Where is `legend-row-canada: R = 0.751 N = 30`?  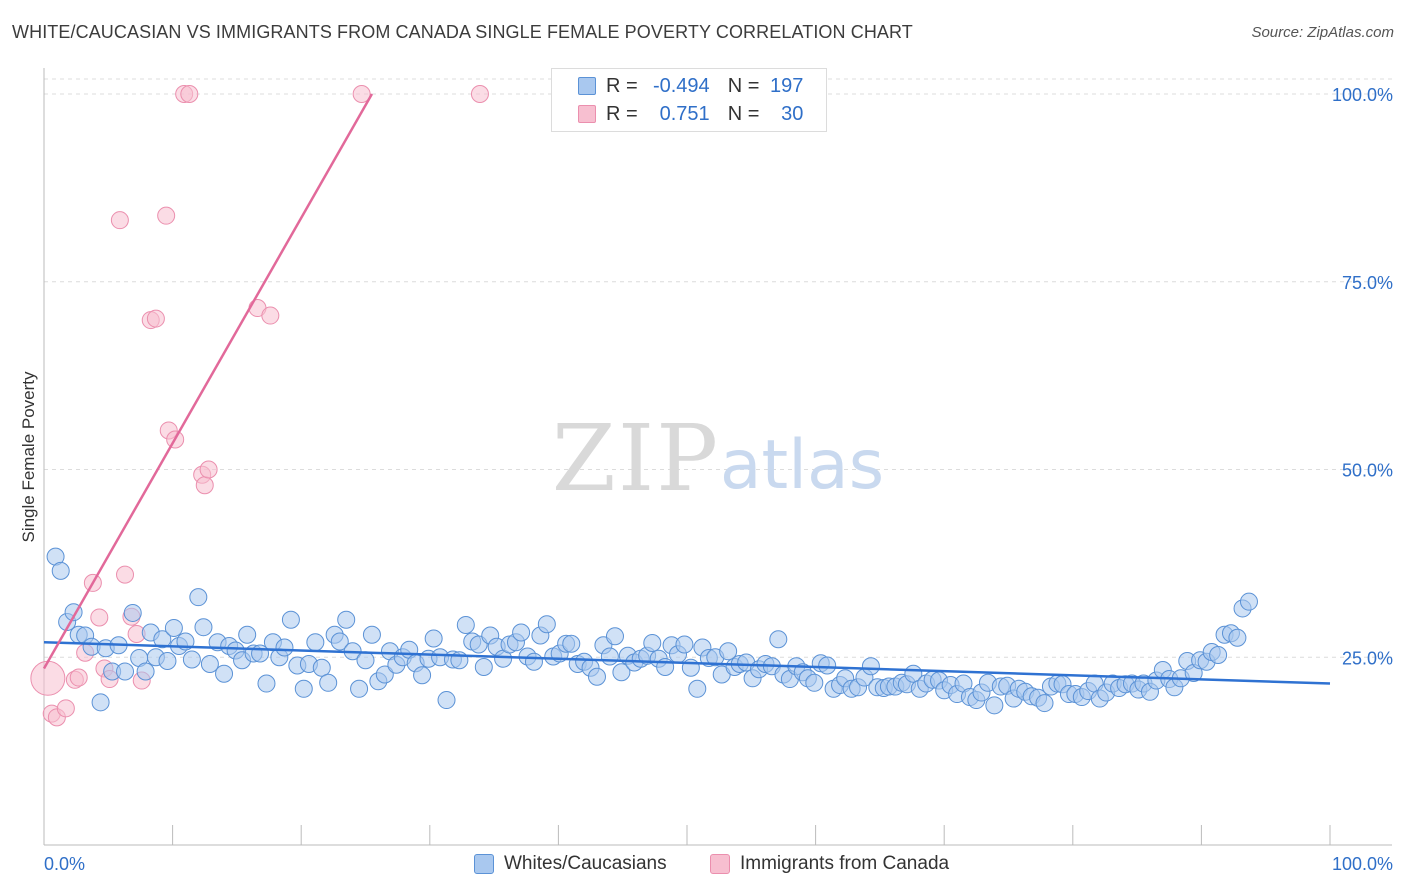 legend-row-canada: R = 0.751 N = 30 is located at coordinates (677, 114).